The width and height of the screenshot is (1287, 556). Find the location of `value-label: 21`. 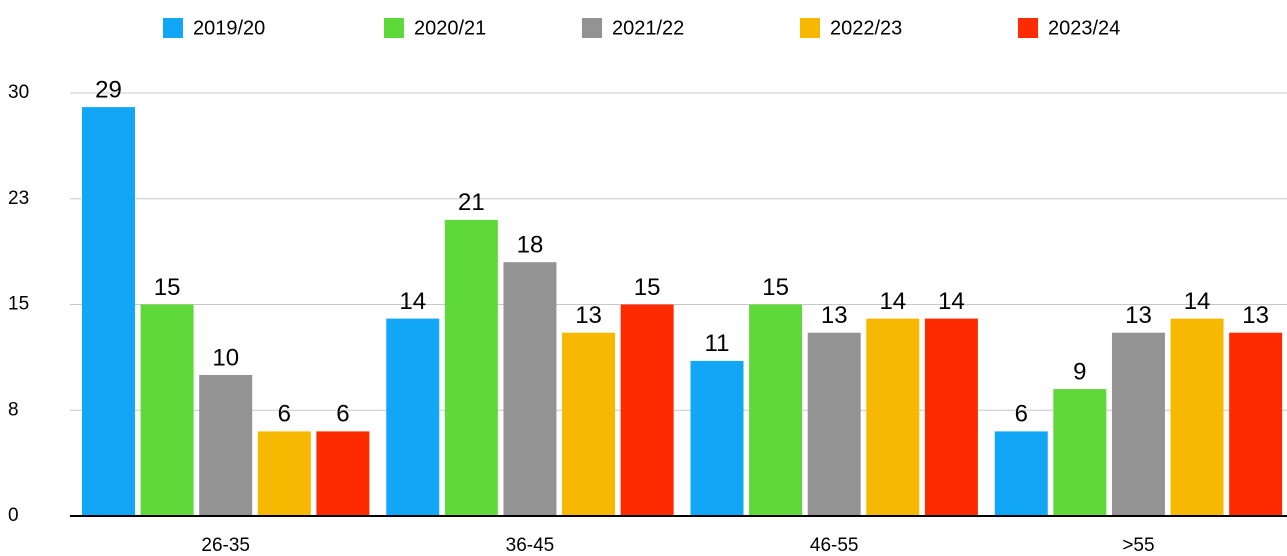

value-label: 21 is located at coordinates (471, 202).